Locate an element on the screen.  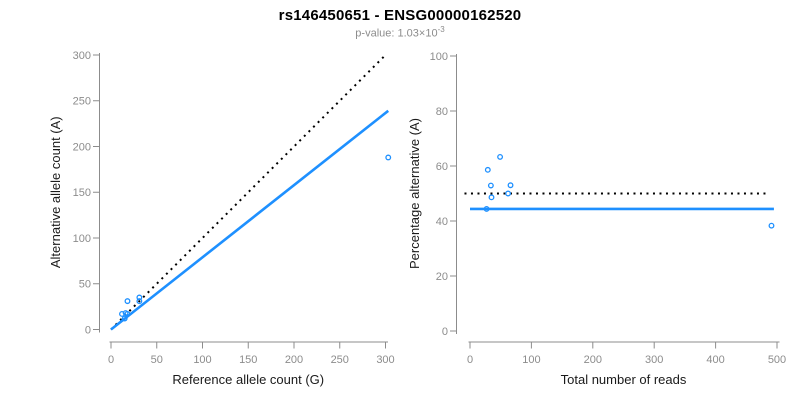
y-tick-label: 60 is located at coordinates (442, 167).